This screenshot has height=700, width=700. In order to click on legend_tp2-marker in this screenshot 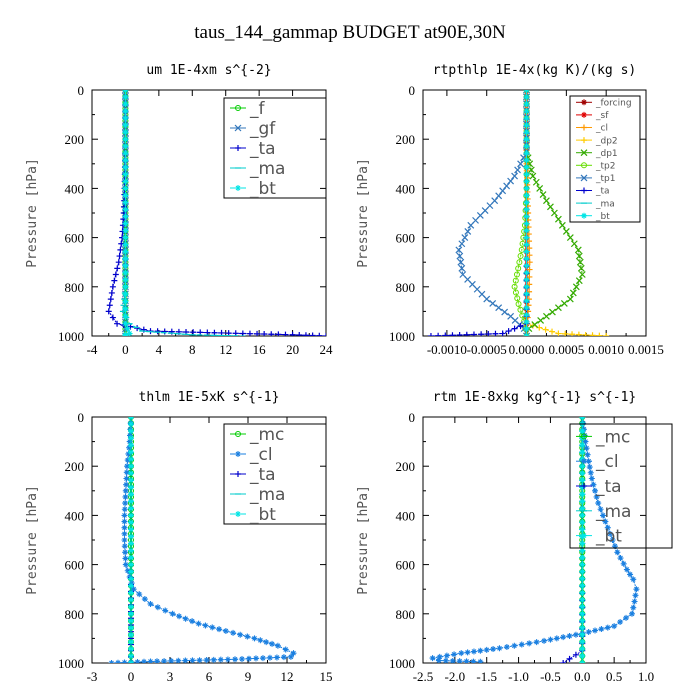, I will do `click(584, 165)`.